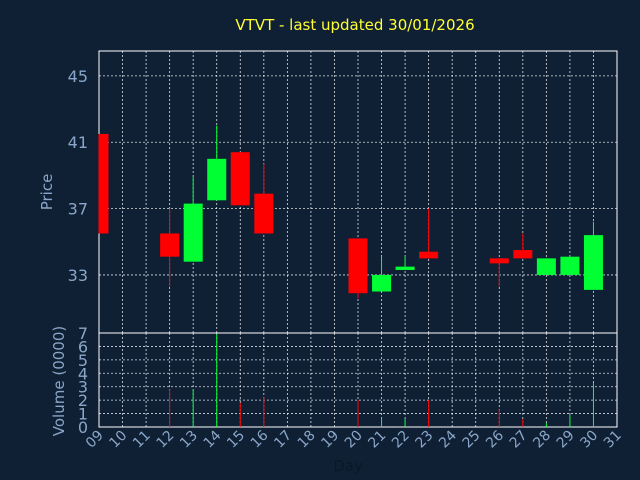 The image size is (640, 480). I want to click on x-axis-label: Day, so click(348, 466).